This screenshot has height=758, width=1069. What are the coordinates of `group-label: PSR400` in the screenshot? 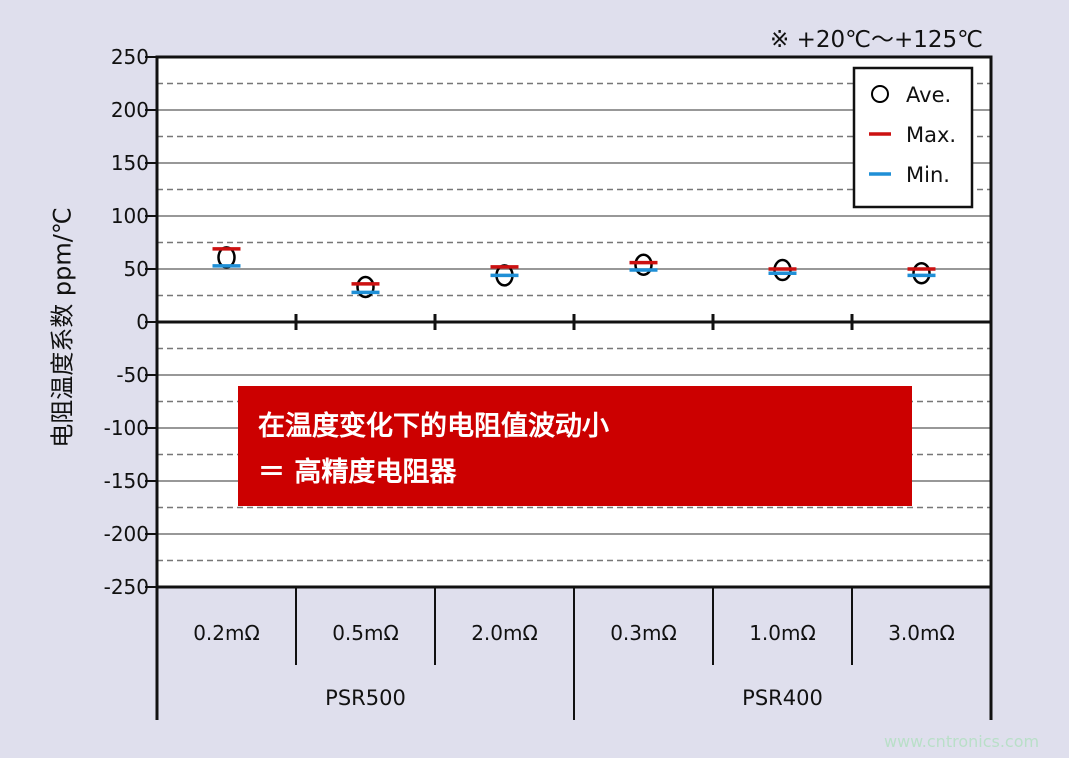 It's located at (782, 698).